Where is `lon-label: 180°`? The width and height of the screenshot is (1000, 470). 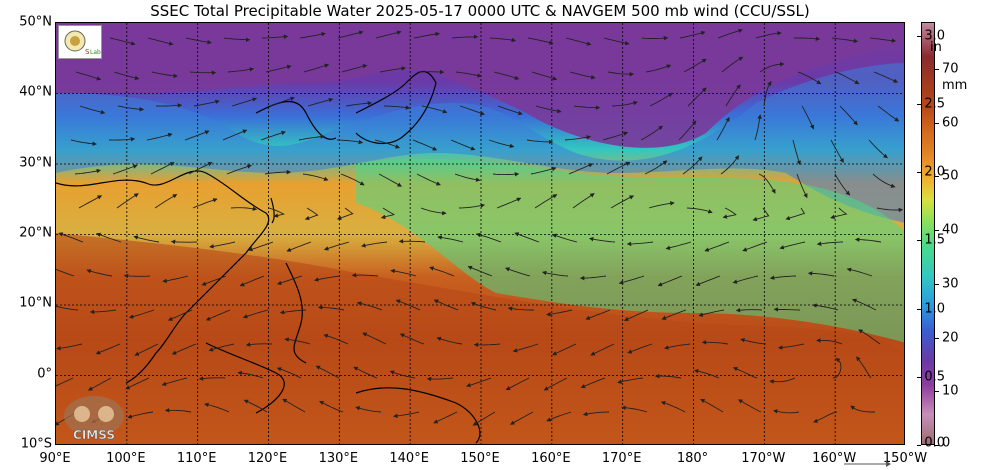 lon-label: 180° is located at coordinates (692, 458).